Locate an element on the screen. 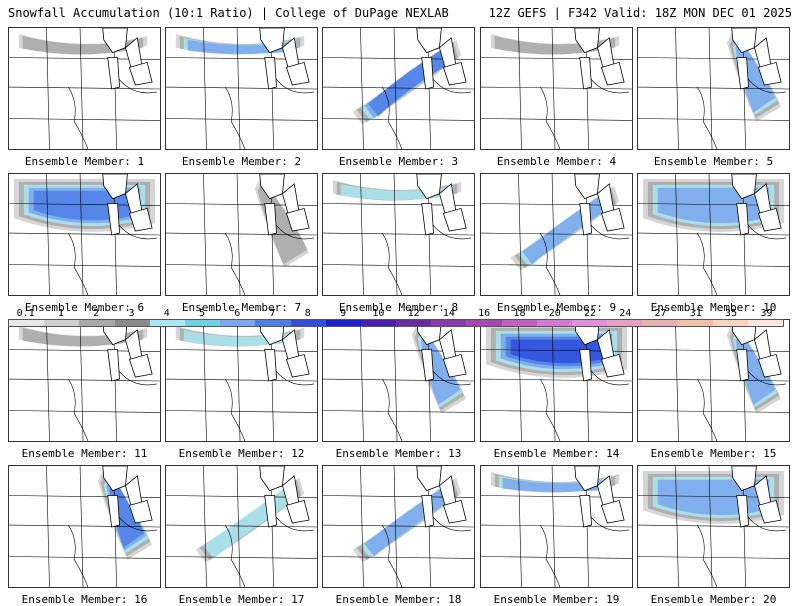 The width and height of the screenshot is (800, 606). ensemble-member-label: Ensemble Member: 8 is located at coordinates (398, 307).